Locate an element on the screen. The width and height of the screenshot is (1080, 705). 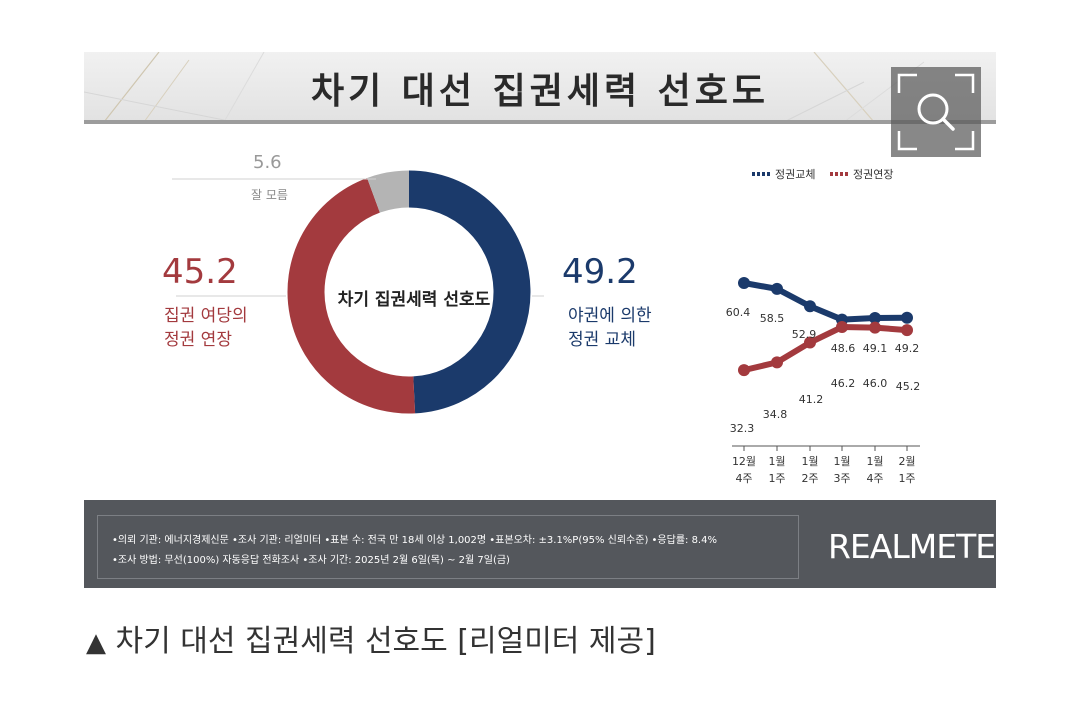
slice-value-dontknow: 5.6 is located at coordinates (267, 162).